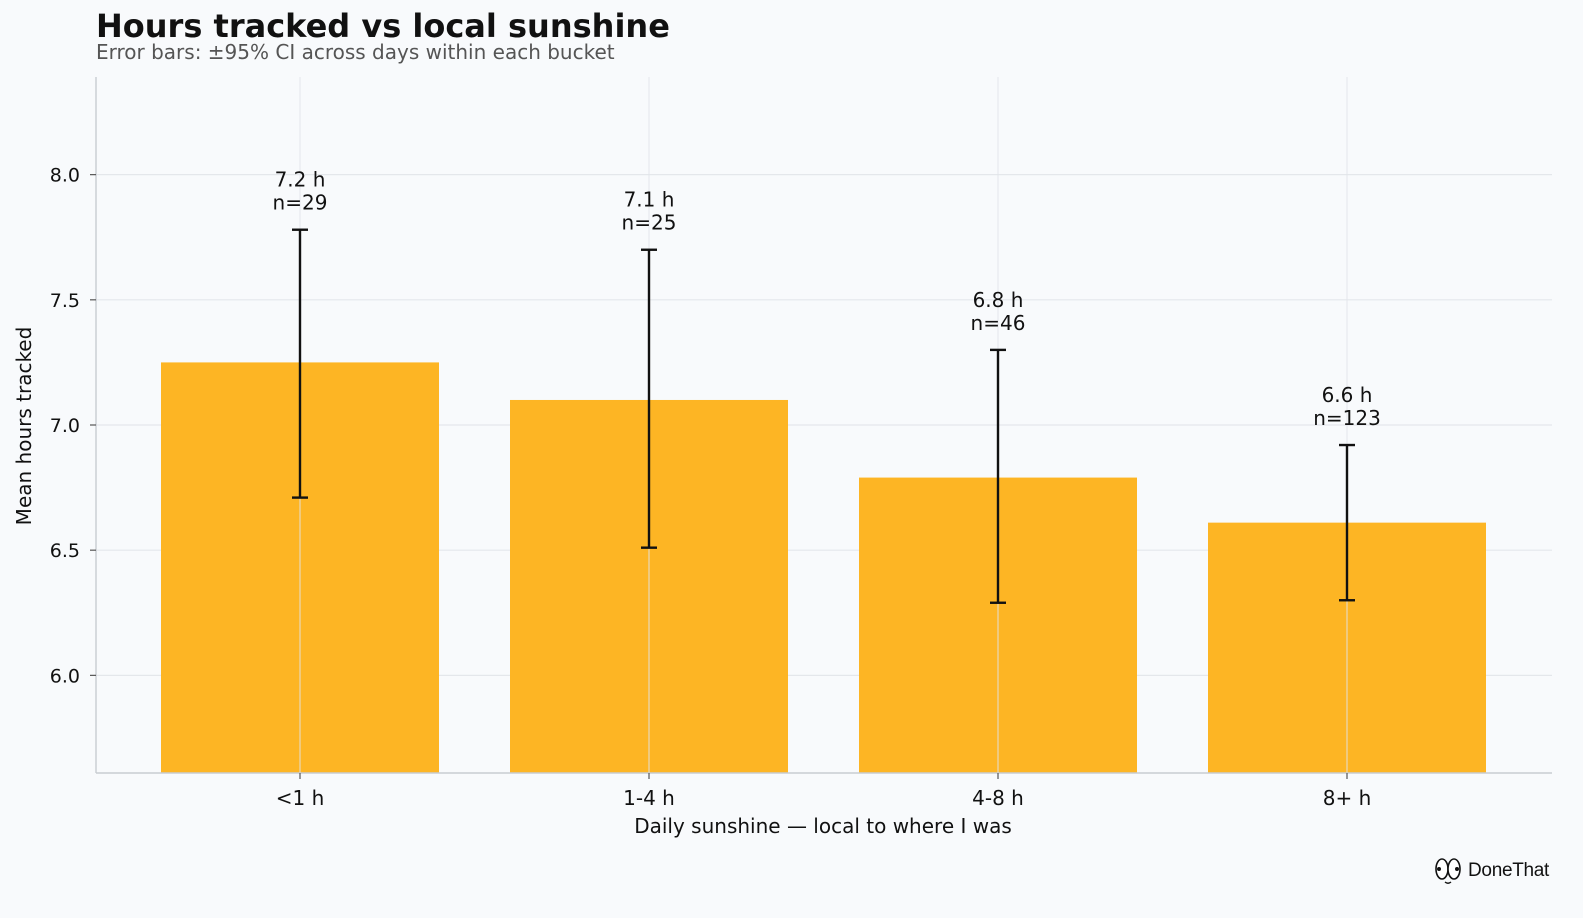 This screenshot has width=1583, height=918. I want to click on chart-title: Hours tracked vs local sunshine, so click(383, 26).